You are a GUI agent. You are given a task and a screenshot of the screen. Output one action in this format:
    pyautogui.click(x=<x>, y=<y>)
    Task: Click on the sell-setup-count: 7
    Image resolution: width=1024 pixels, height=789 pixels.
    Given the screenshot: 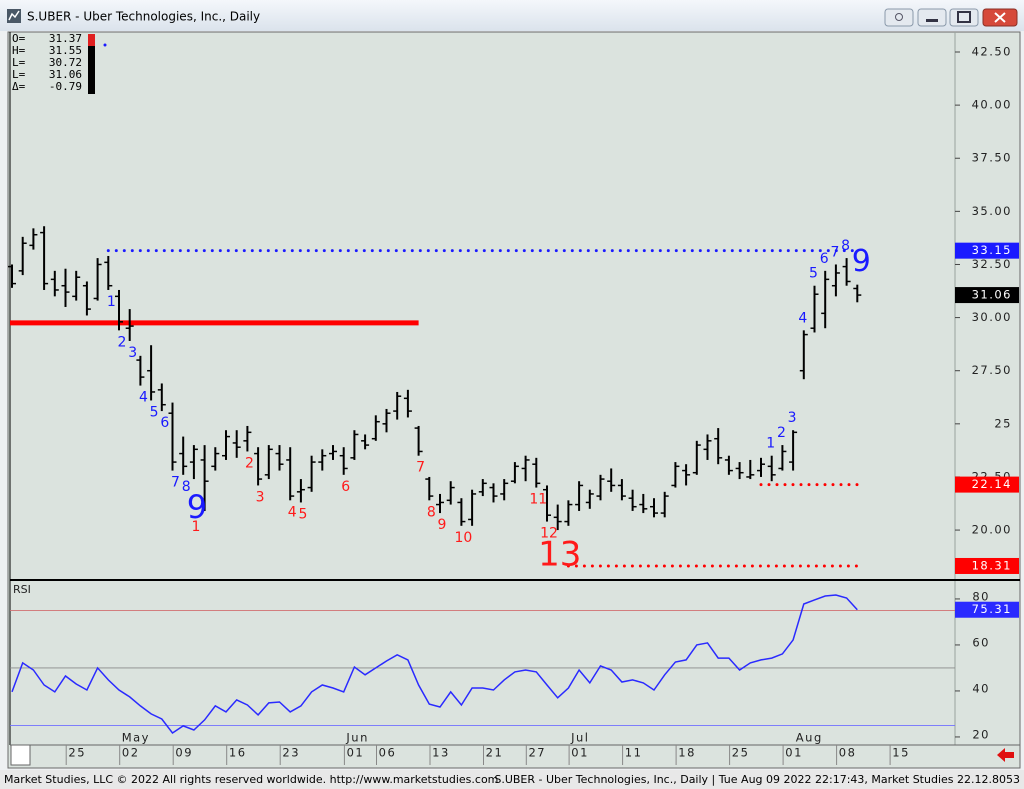 What is the action you would take?
    pyautogui.click(x=834, y=252)
    